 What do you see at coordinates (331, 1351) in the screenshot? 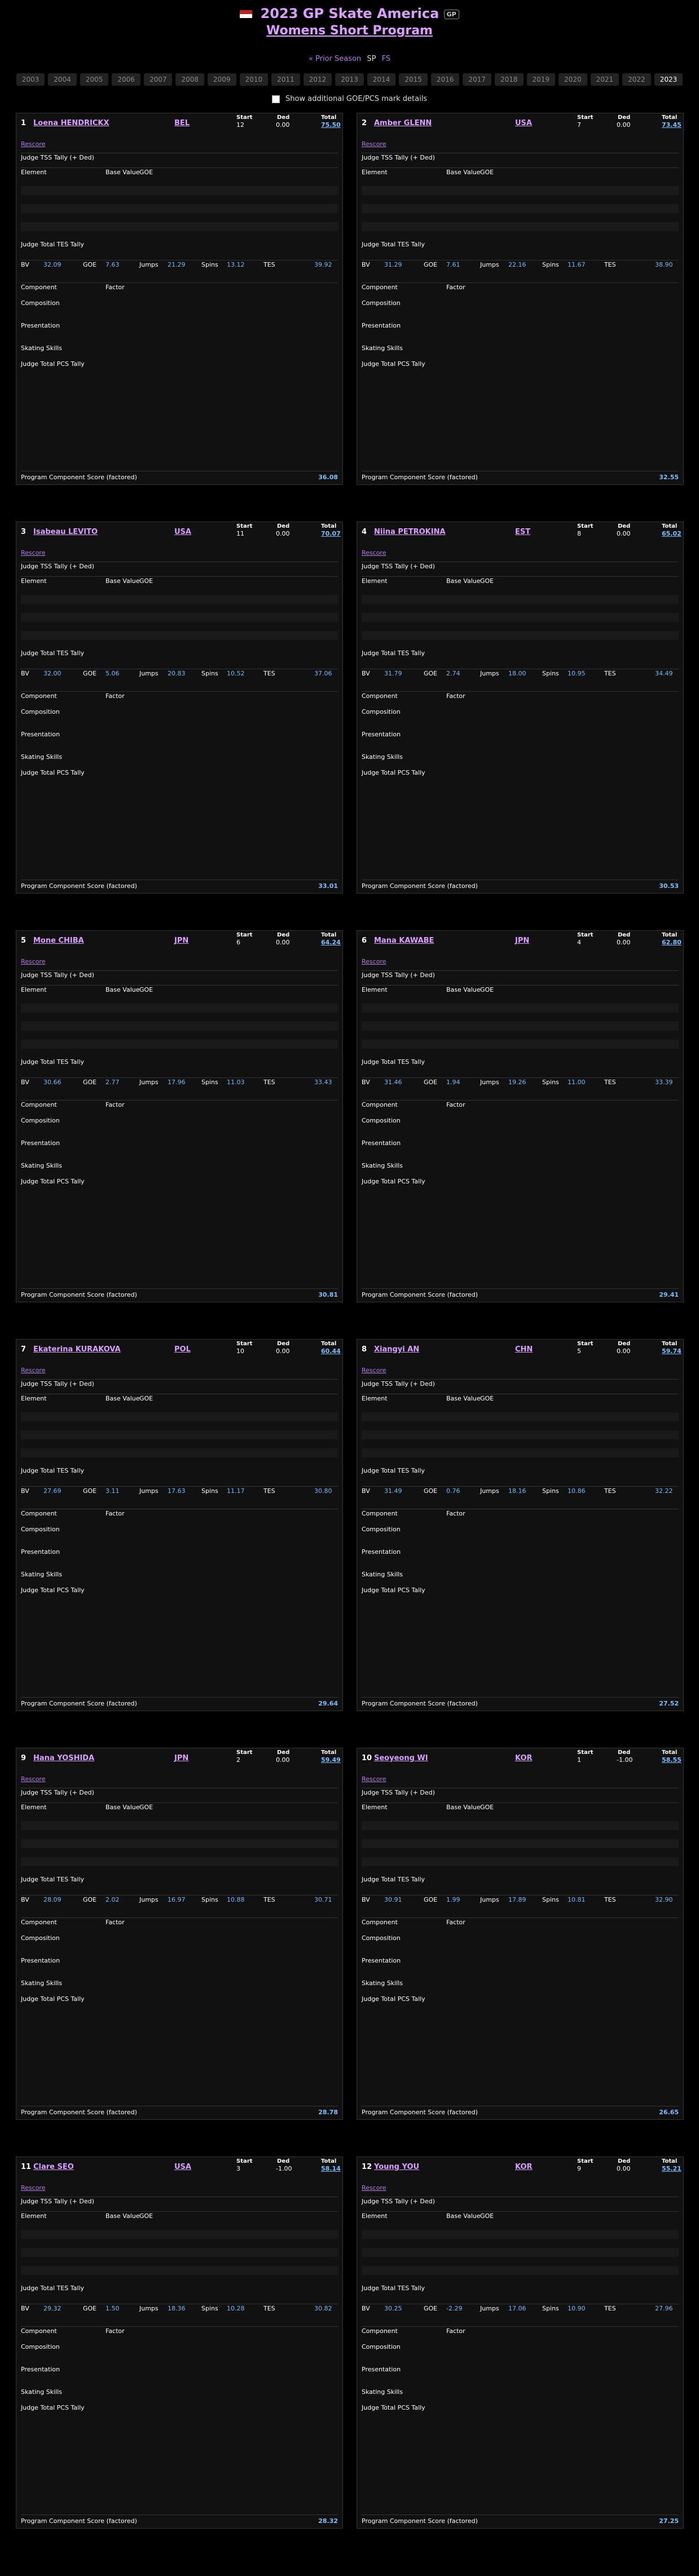
I see `total-score-link: 60.44` at bounding box center [331, 1351].